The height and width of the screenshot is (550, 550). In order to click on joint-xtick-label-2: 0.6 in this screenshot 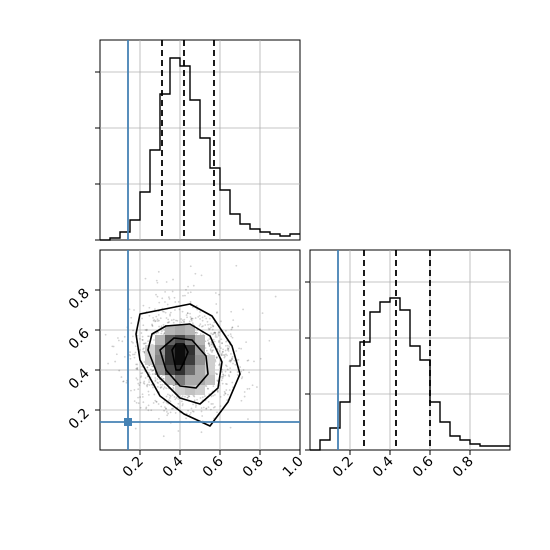, I will do `click(213, 466)`.